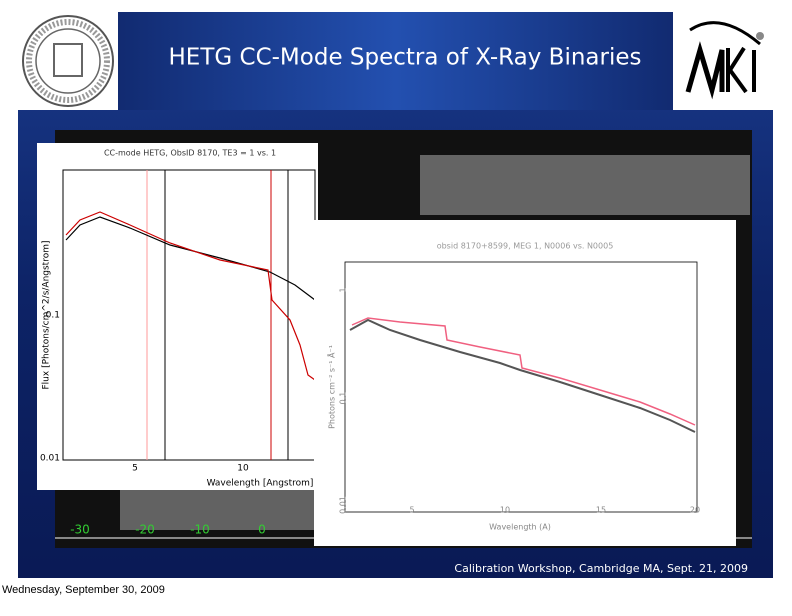 The width and height of the screenshot is (792, 616). What do you see at coordinates (601, 510) in the screenshot?
I see `x-tick-label: 15` at bounding box center [601, 510].